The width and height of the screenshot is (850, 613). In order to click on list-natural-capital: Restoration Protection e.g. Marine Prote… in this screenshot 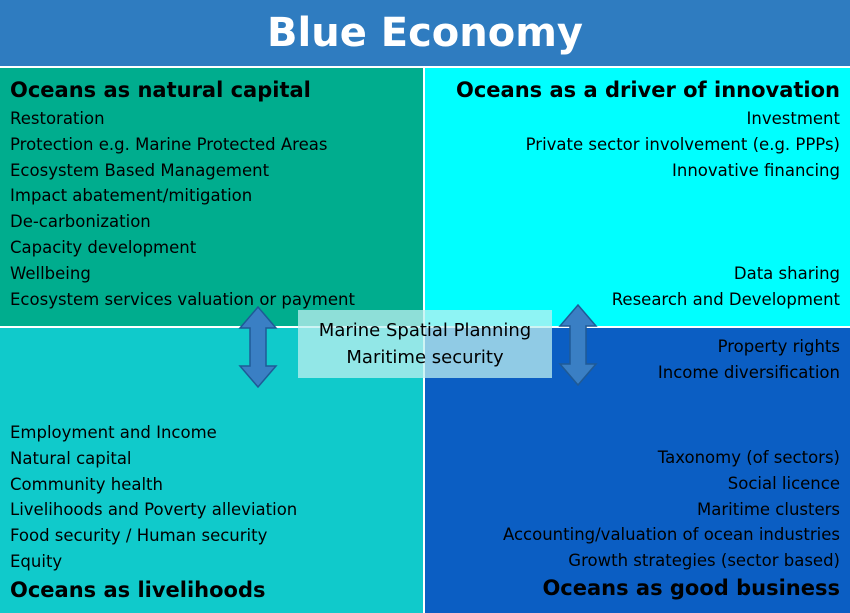, I will do `click(182, 209)`.